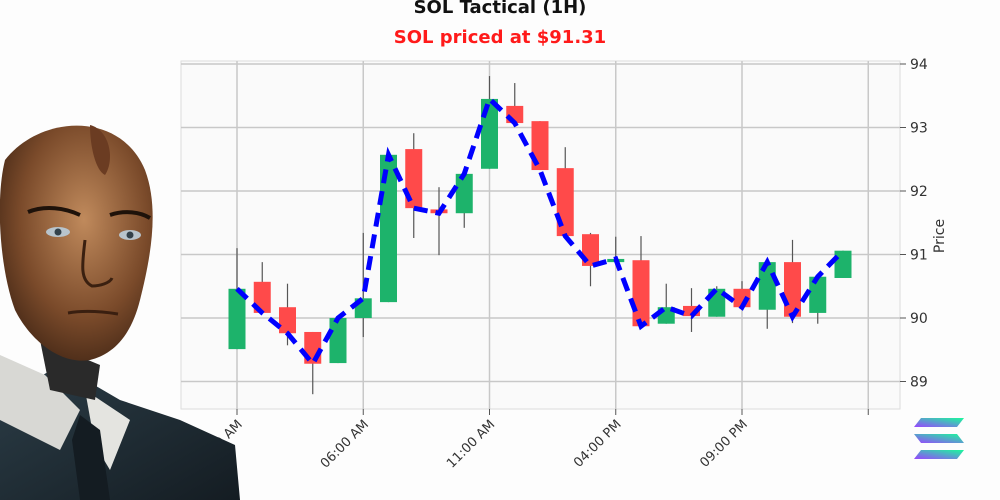 The width and height of the screenshot is (1000, 500). I want to click on x-tick-label: 09:00 PM, so click(723, 443).